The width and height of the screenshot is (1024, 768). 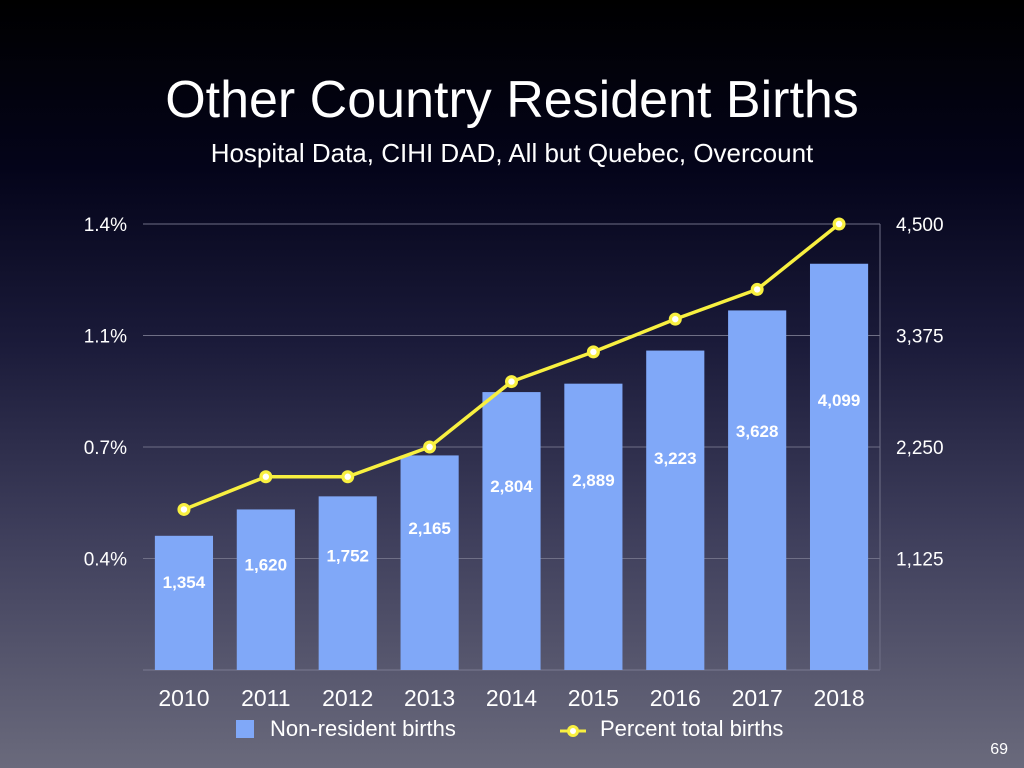 I want to click on right-tick-label: 1,125, so click(x=920, y=560).